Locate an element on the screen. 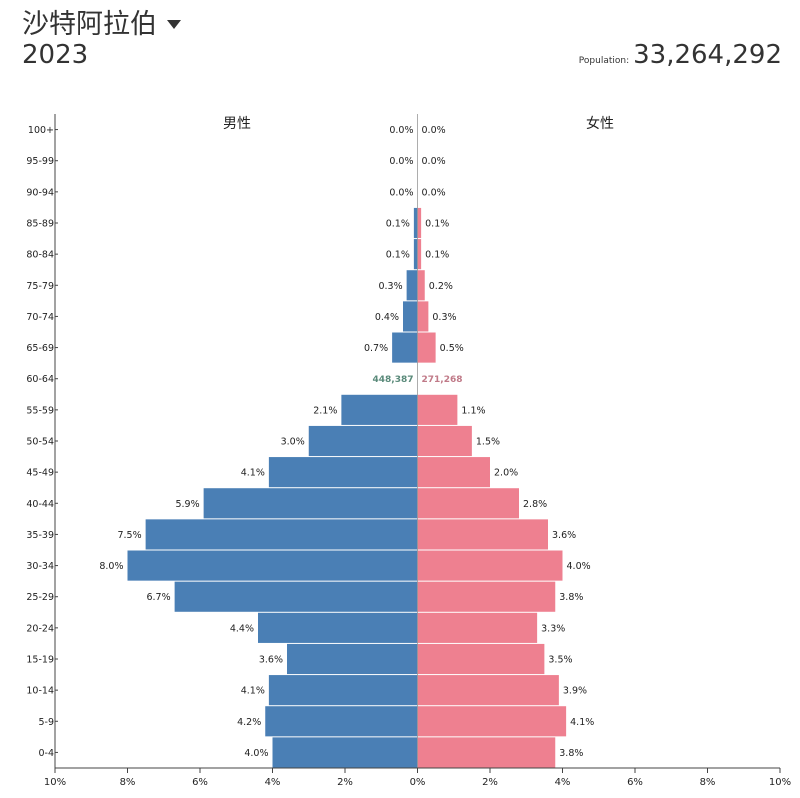 Image resolution: width=800 pixels, height=798 pixels. category-label: 30-34 is located at coordinates (40, 566).